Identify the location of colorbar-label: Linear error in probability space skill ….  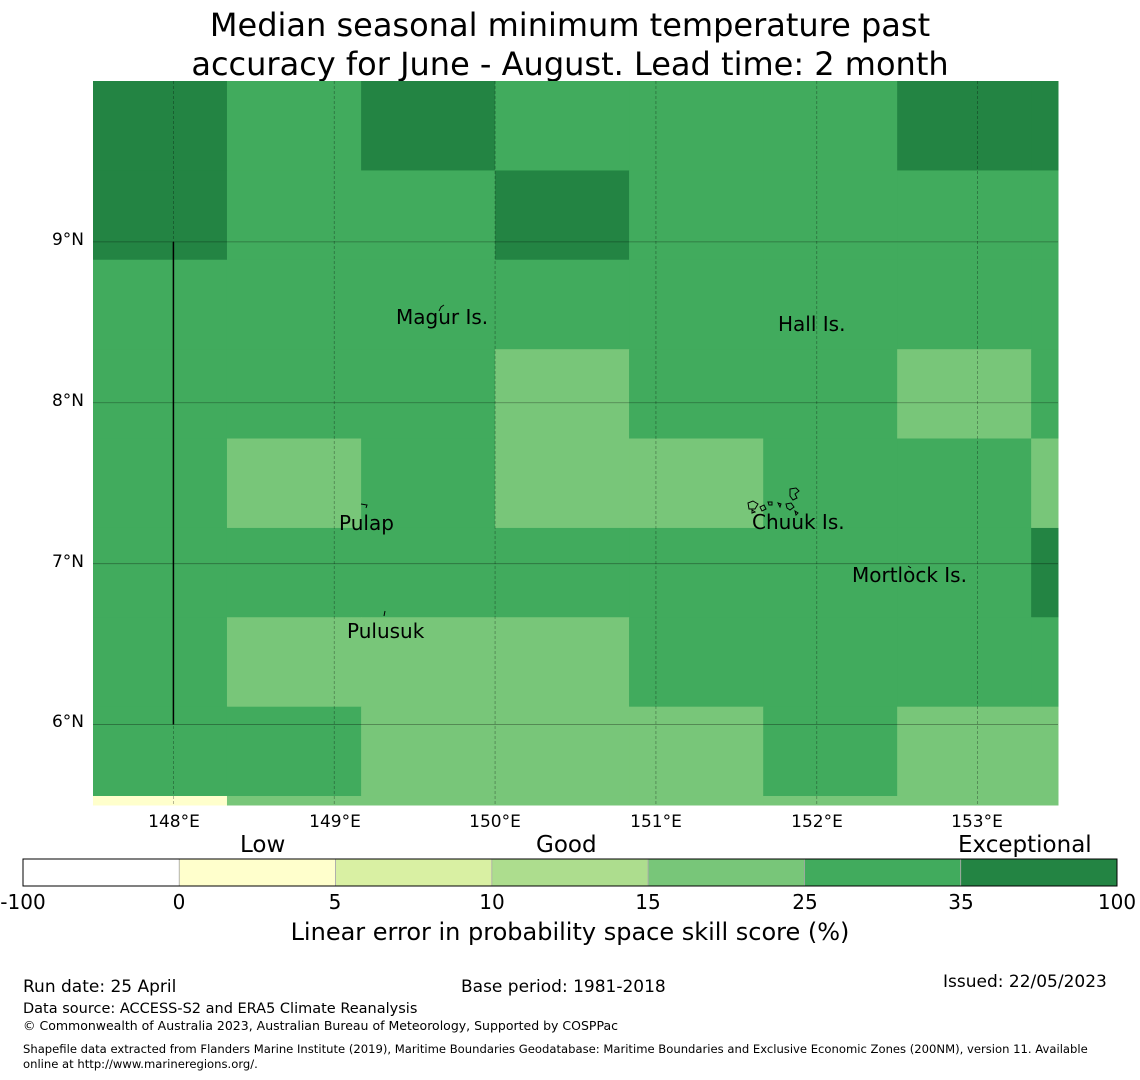
(570, 932).